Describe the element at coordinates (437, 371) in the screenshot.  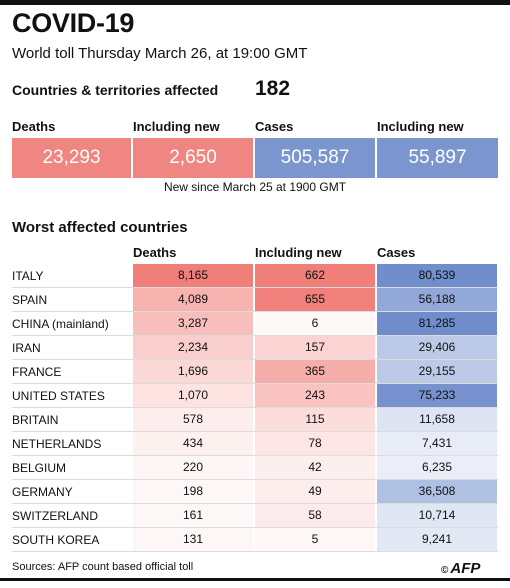
I see `cases-cell: 29,155` at that location.